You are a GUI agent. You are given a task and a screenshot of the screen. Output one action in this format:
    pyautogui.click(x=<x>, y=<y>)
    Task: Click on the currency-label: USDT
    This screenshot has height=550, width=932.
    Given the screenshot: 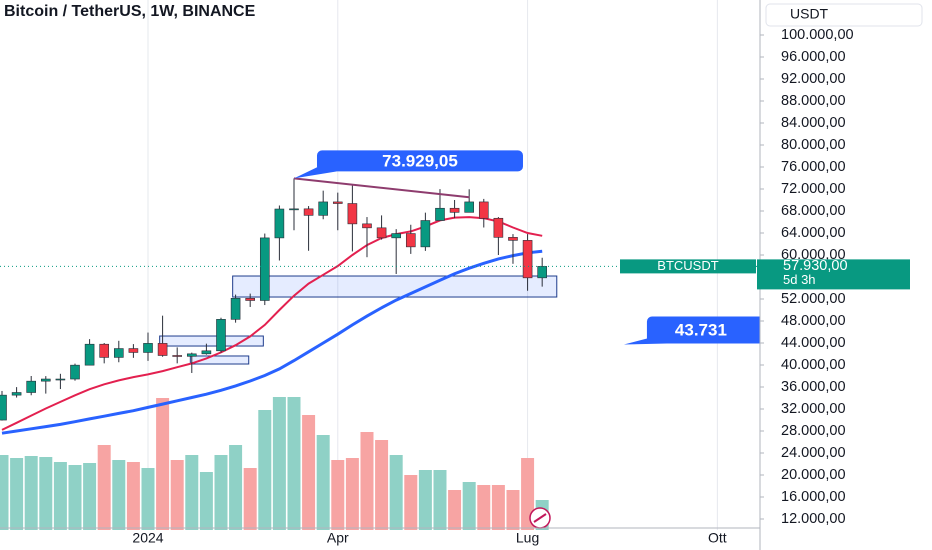 What is the action you would take?
    pyautogui.click(x=809, y=14)
    